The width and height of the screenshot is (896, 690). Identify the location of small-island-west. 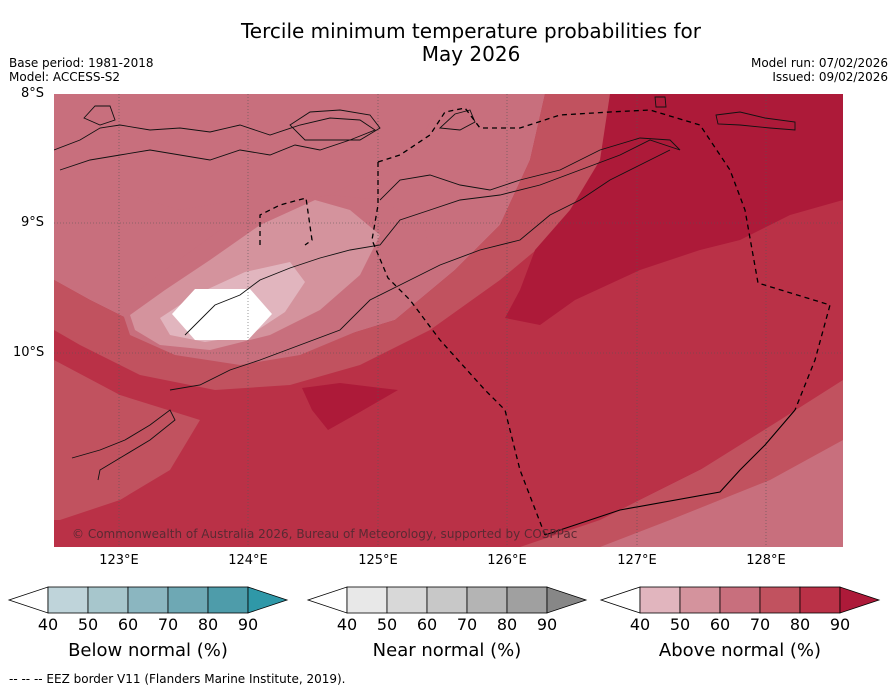
(99, 115).